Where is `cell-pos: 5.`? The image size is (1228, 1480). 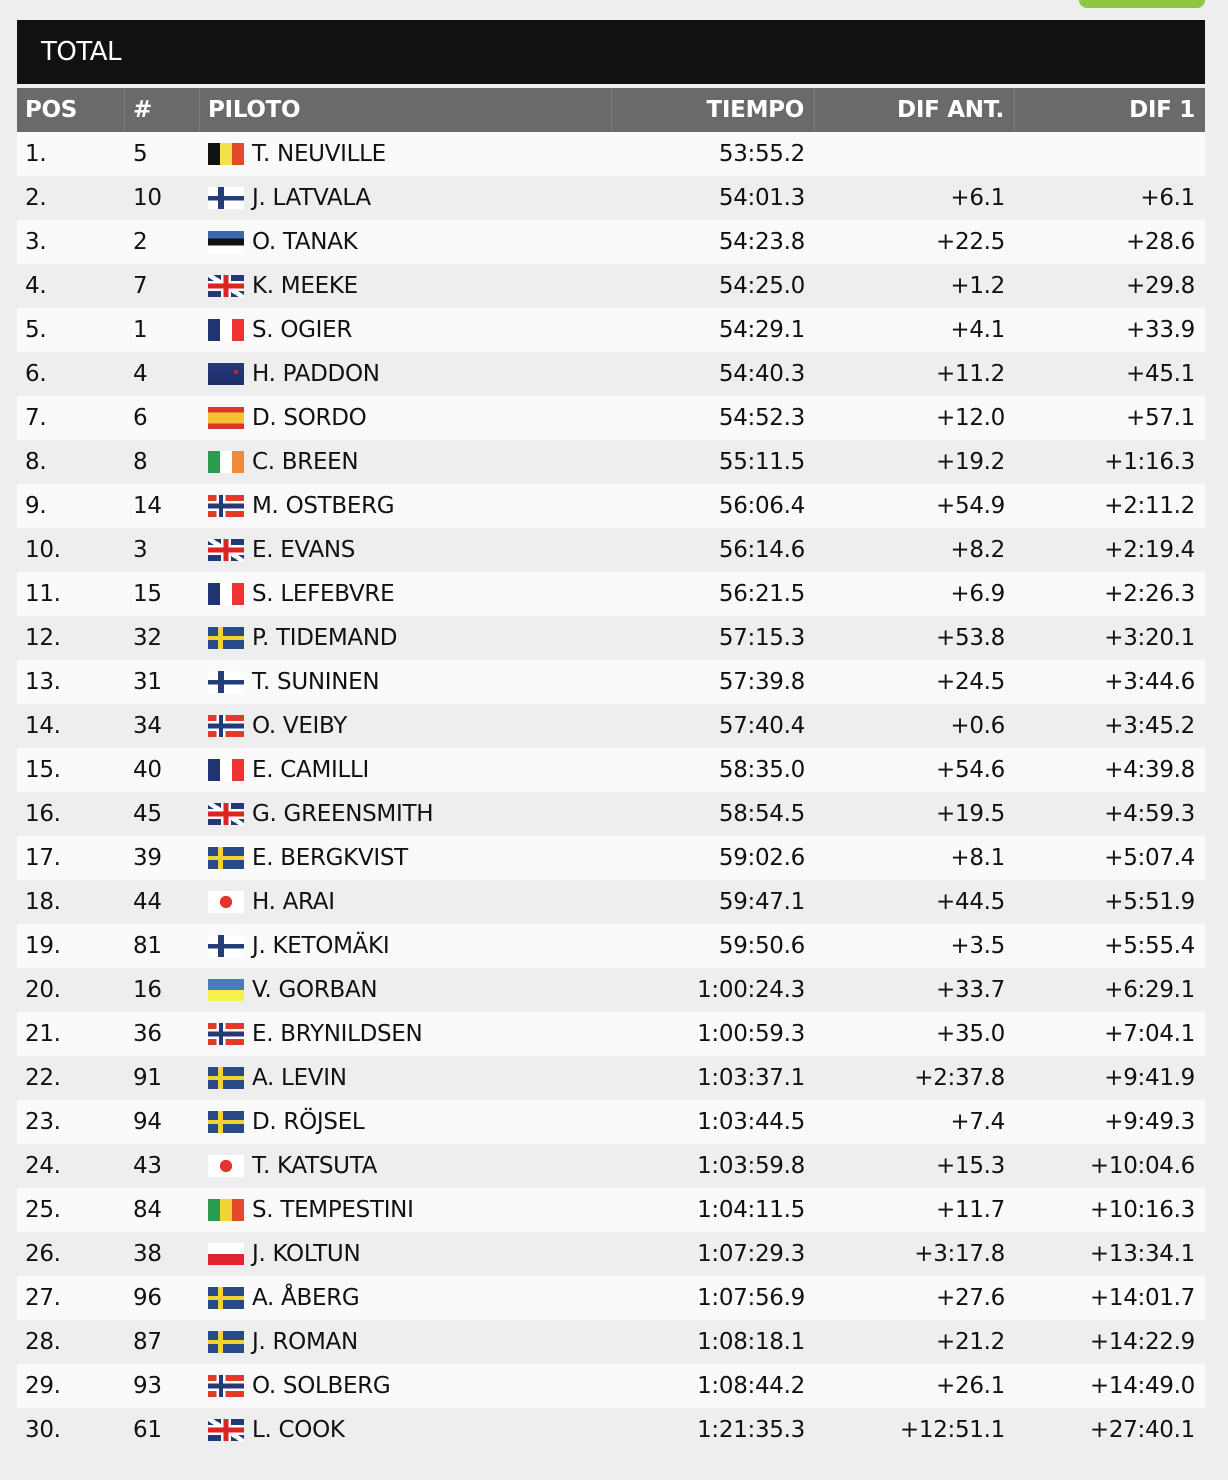 cell-pos: 5. is located at coordinates (36, 330).